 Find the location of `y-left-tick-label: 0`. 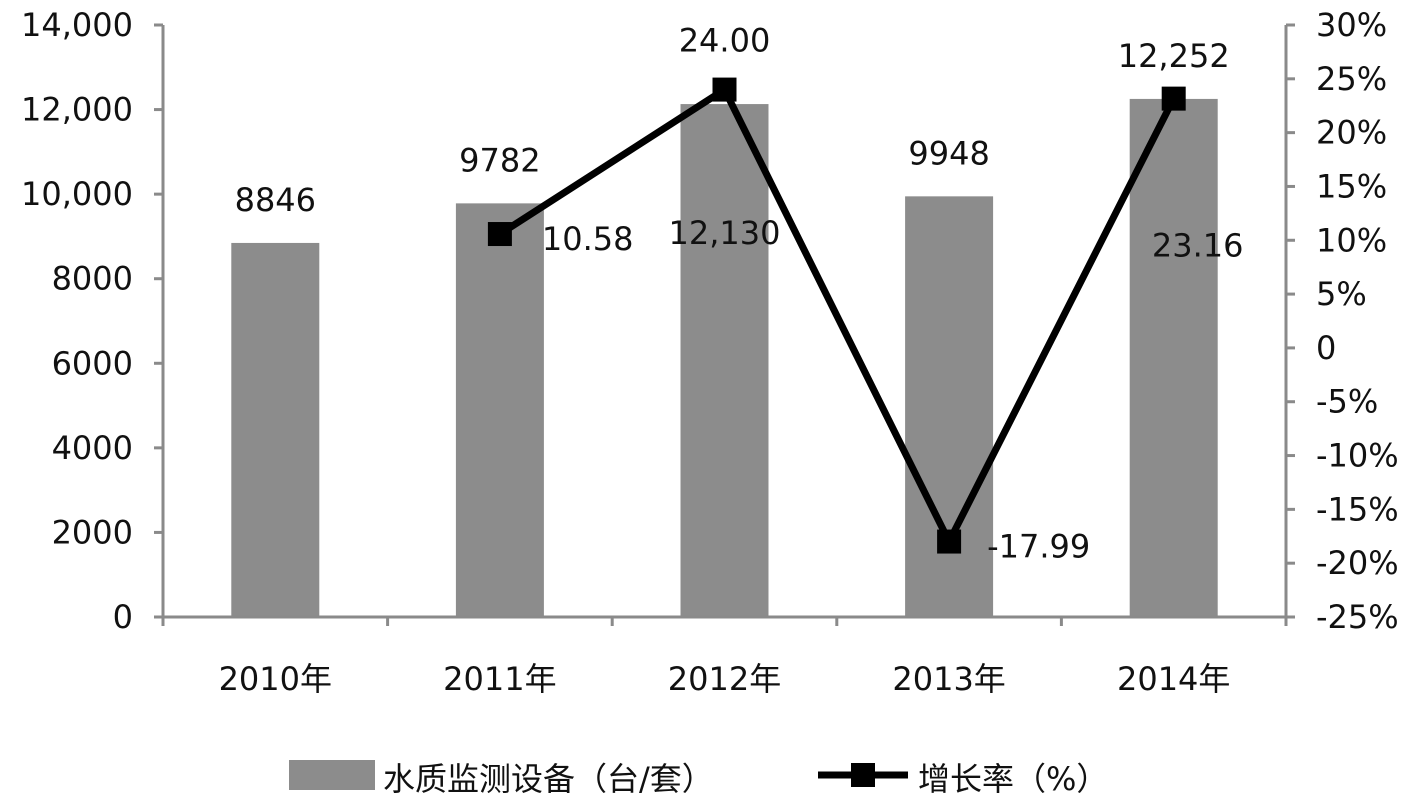

y-left-tick-label: 0 is located at coordinates (123, 617).